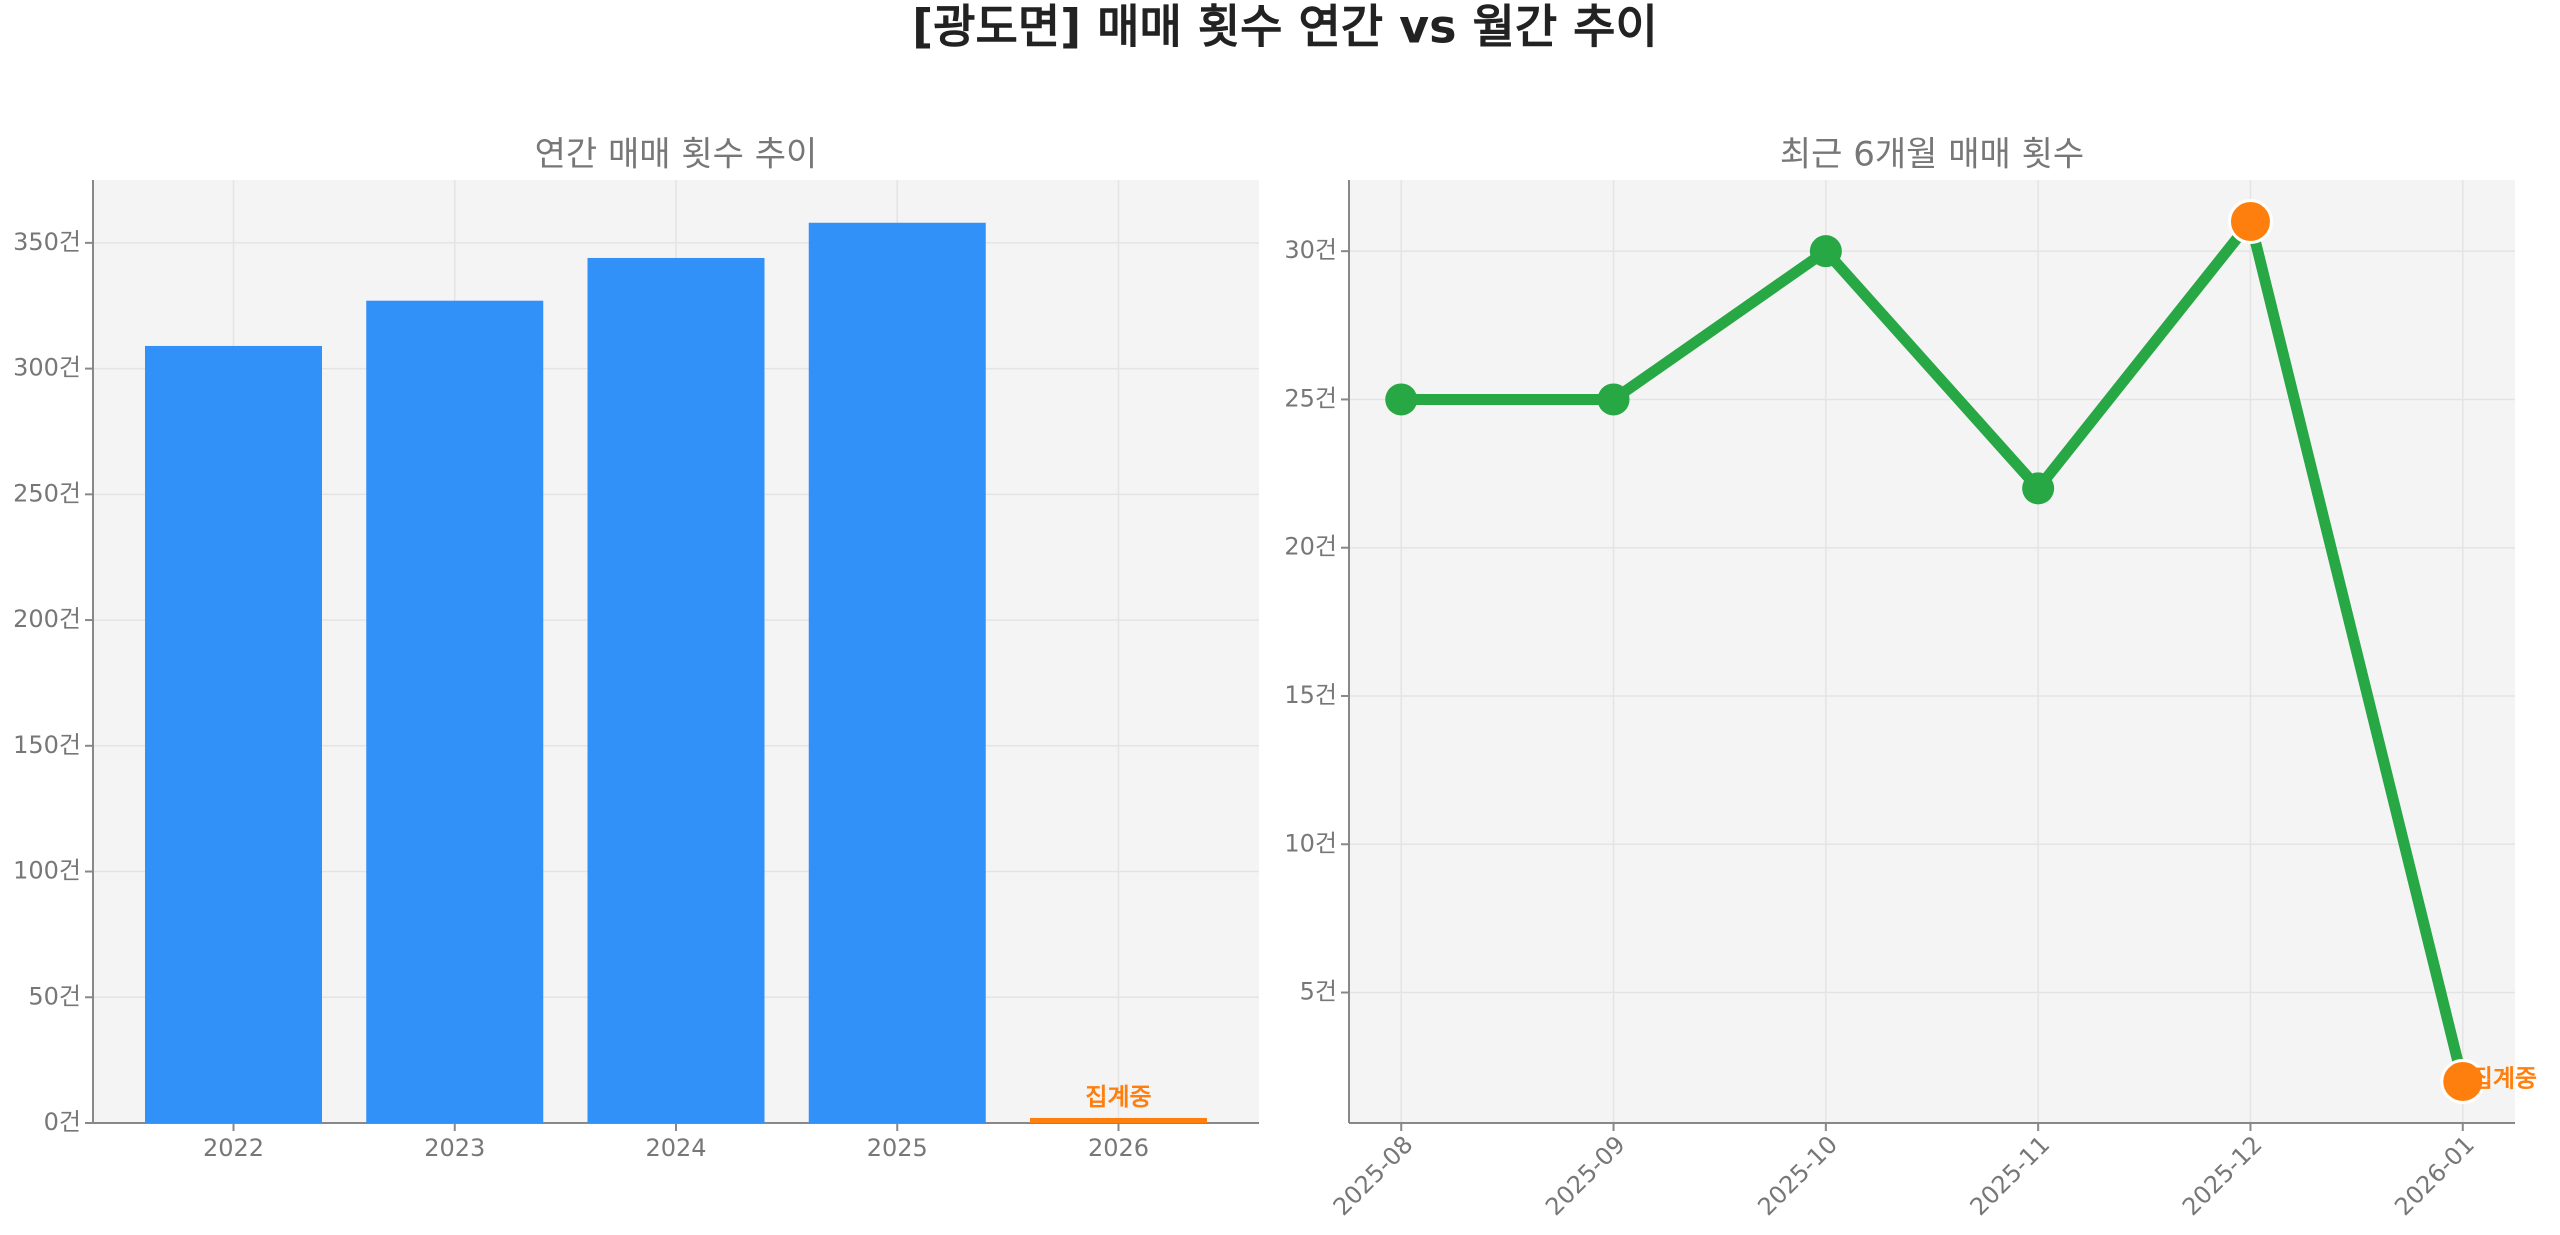  What do you see at coordinates (2434, 1175) in the screenshot?
I see `x-tick-label: 2026-01` at bounding box center [2434, 1175].